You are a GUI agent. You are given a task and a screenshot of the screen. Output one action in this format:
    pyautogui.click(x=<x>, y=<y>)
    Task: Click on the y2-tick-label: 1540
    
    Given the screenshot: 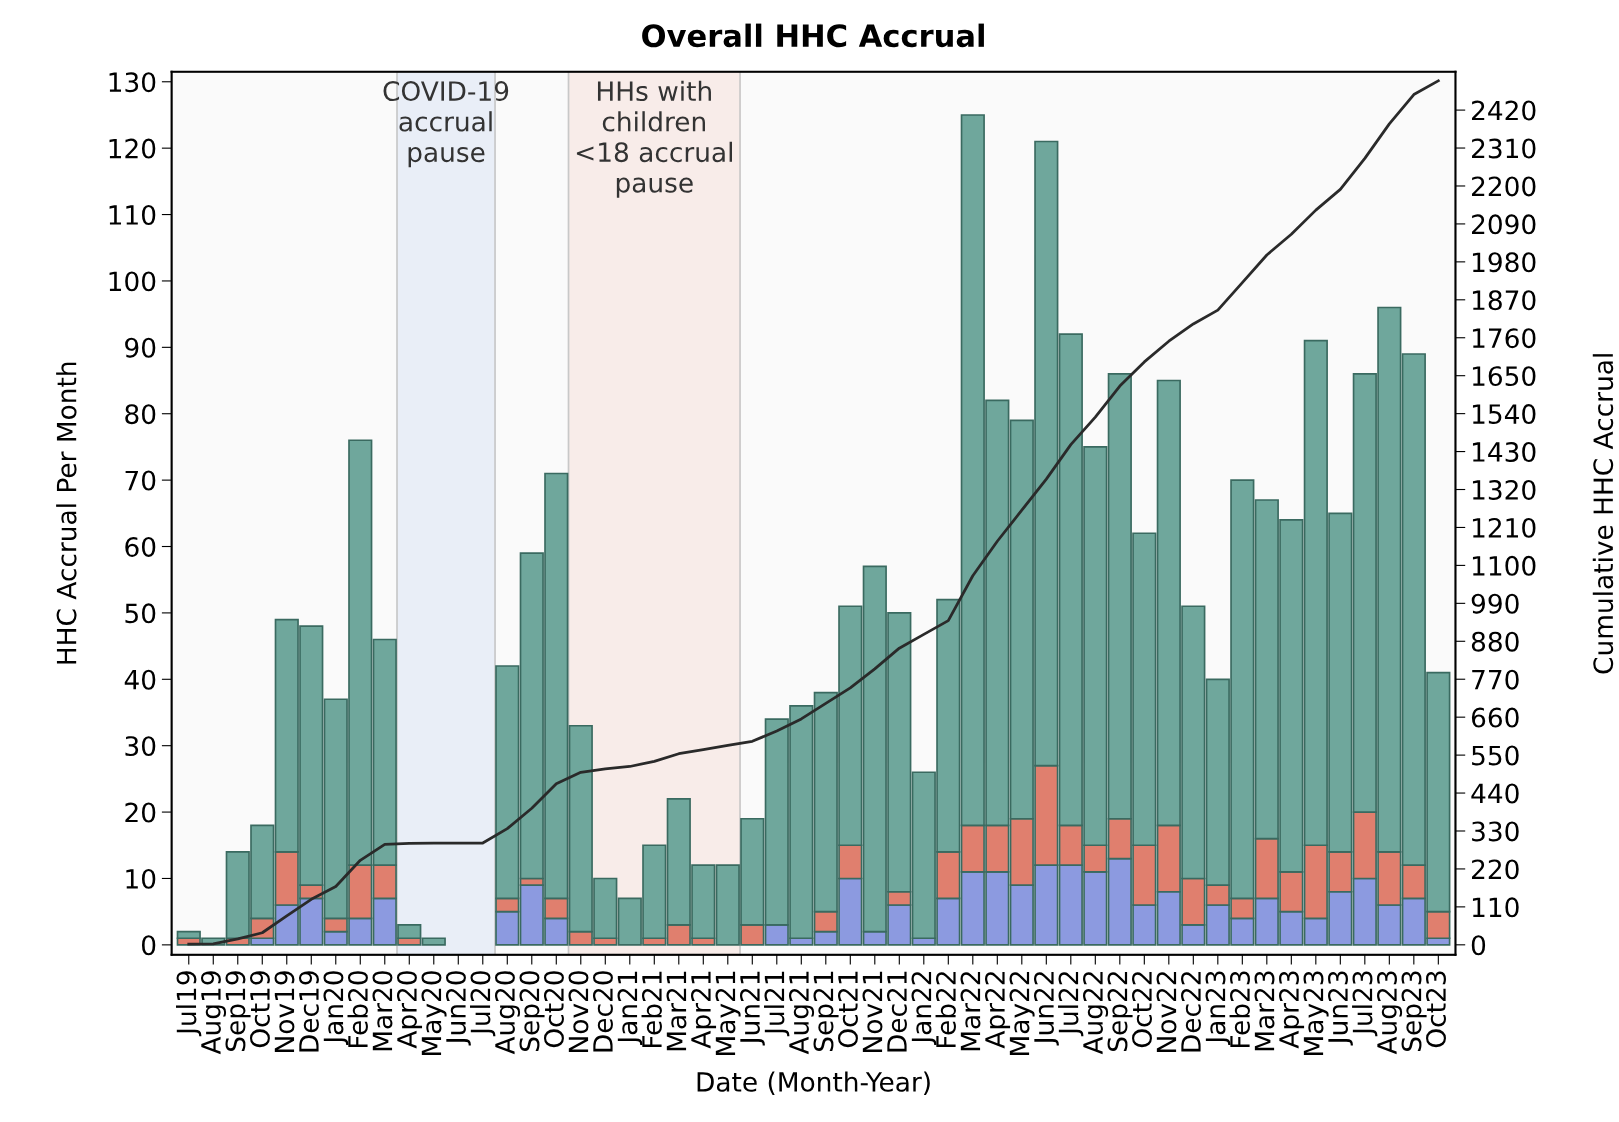 What is the action you would take?
    pyautogui.click(x=1504, y=414)
    